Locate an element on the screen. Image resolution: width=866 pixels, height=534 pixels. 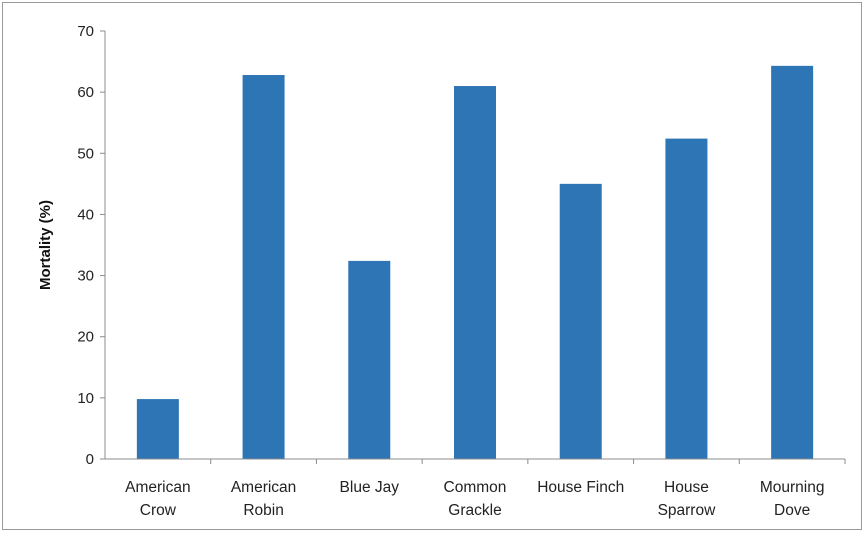
y-tick-label: 50 is located at coordinates (85, 153).